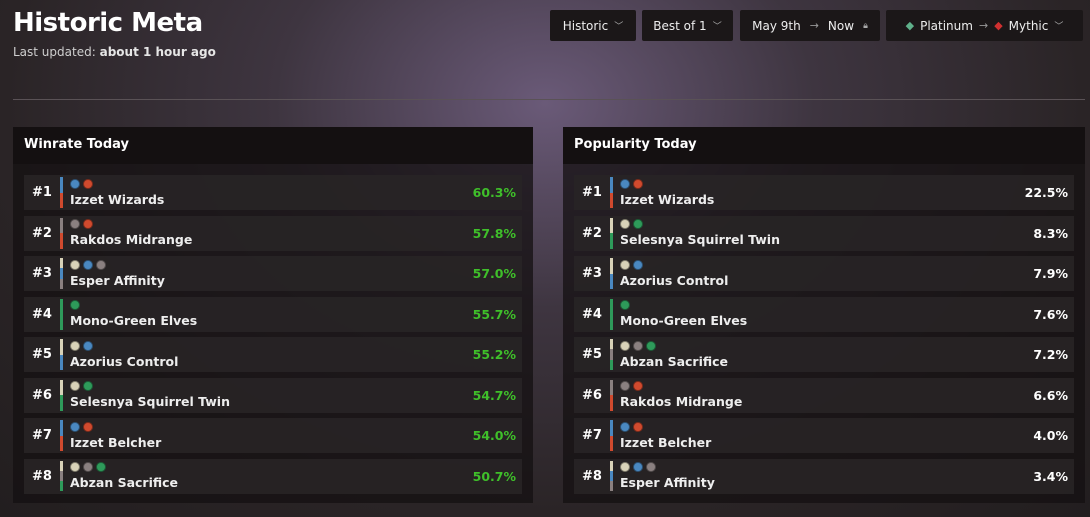 The image size is (1090, 517). Describe the element at coordinates (998, 25) in the screenshot. I see `mythic-rank-icon: ◆` at that location.